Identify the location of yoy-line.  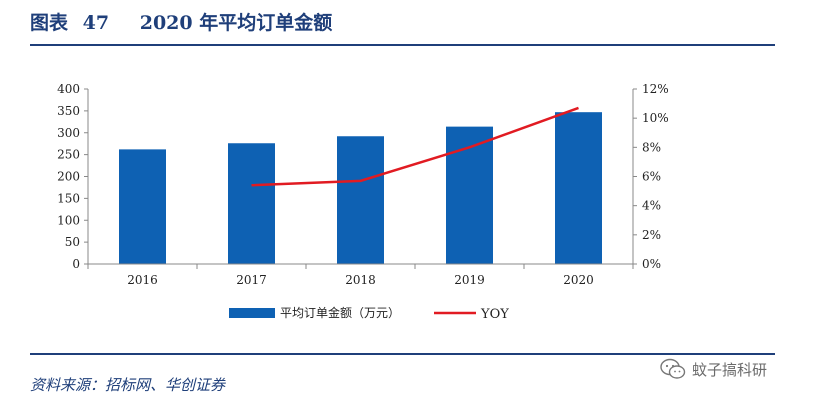
(415, 146).